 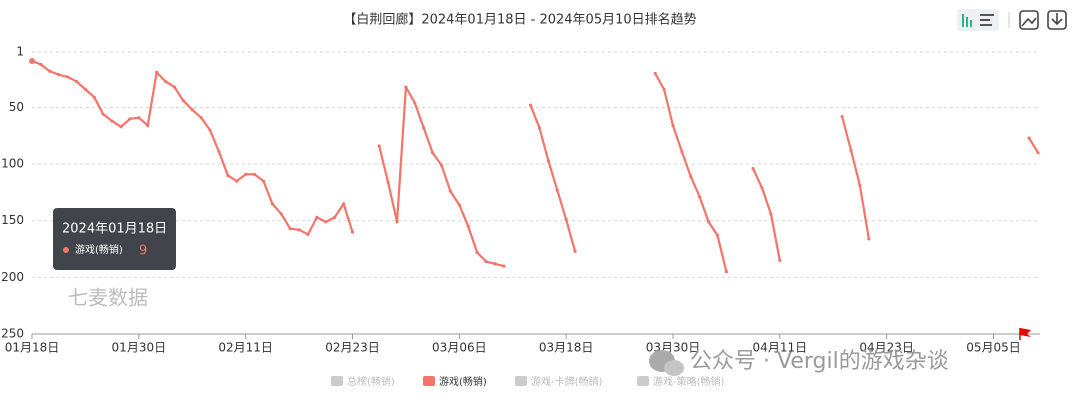 I want to click on watermark: 七麦数据, so click(x=108, y=298).